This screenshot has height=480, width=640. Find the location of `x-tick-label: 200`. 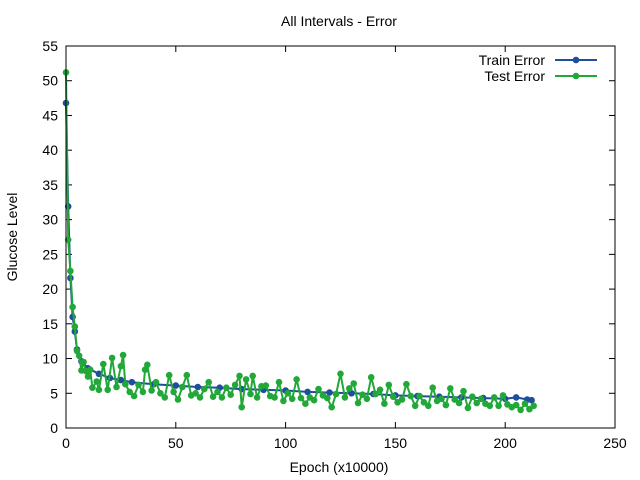

x-tick-label: 200 is located at coordinates (506, 443).